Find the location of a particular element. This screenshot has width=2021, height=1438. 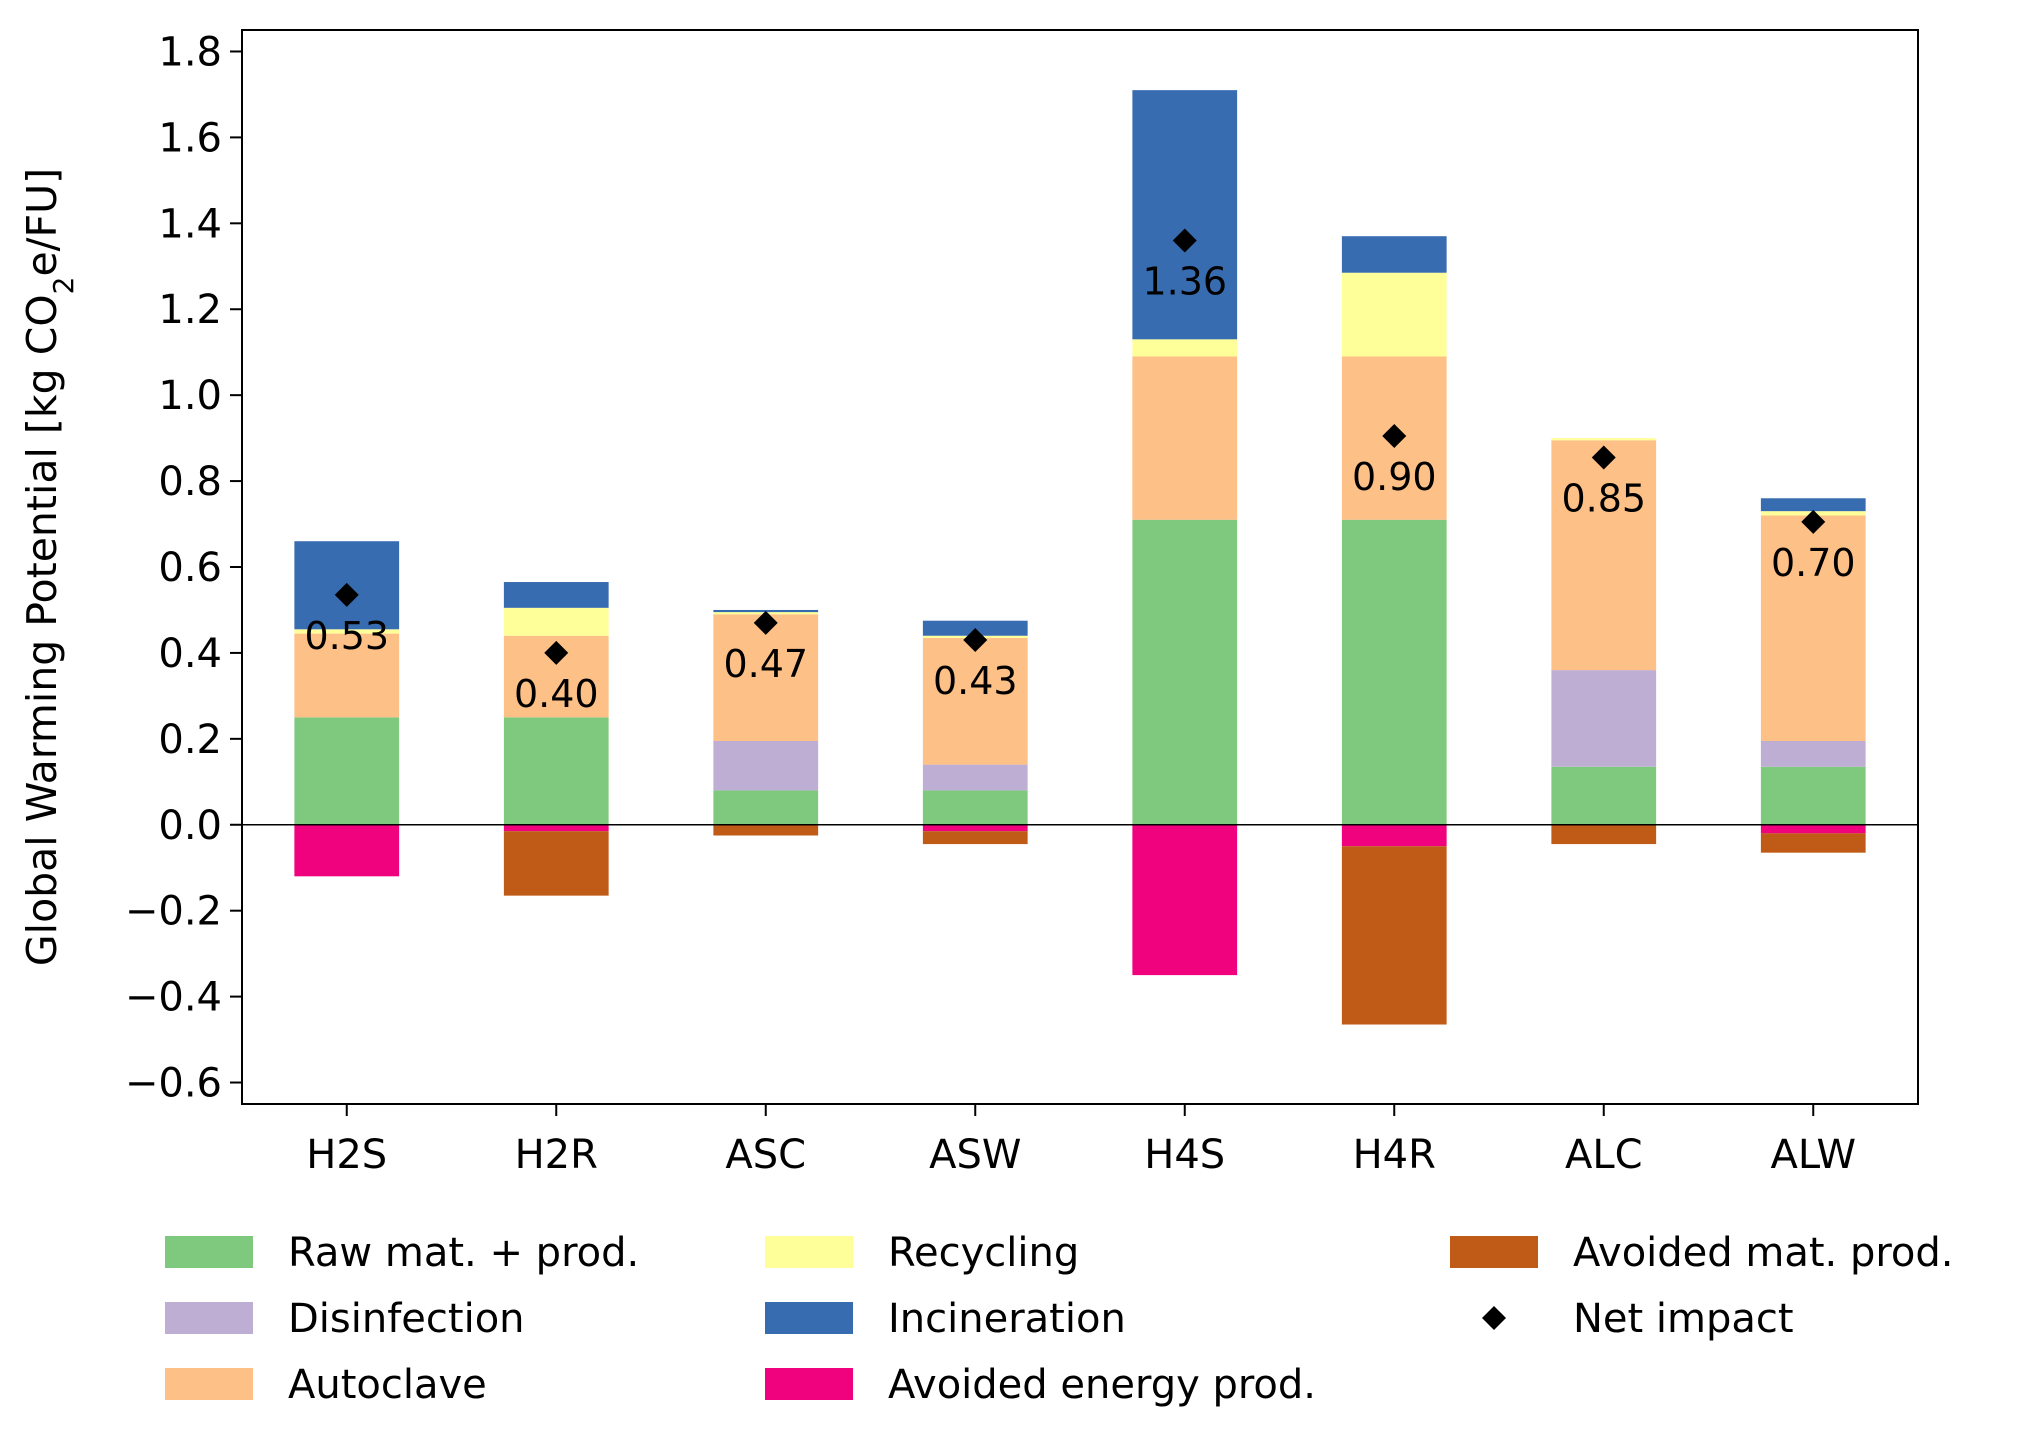

y-axis-label: Global Warming Potential [kg CO2e/FU] is located at coordinates (49, 567).